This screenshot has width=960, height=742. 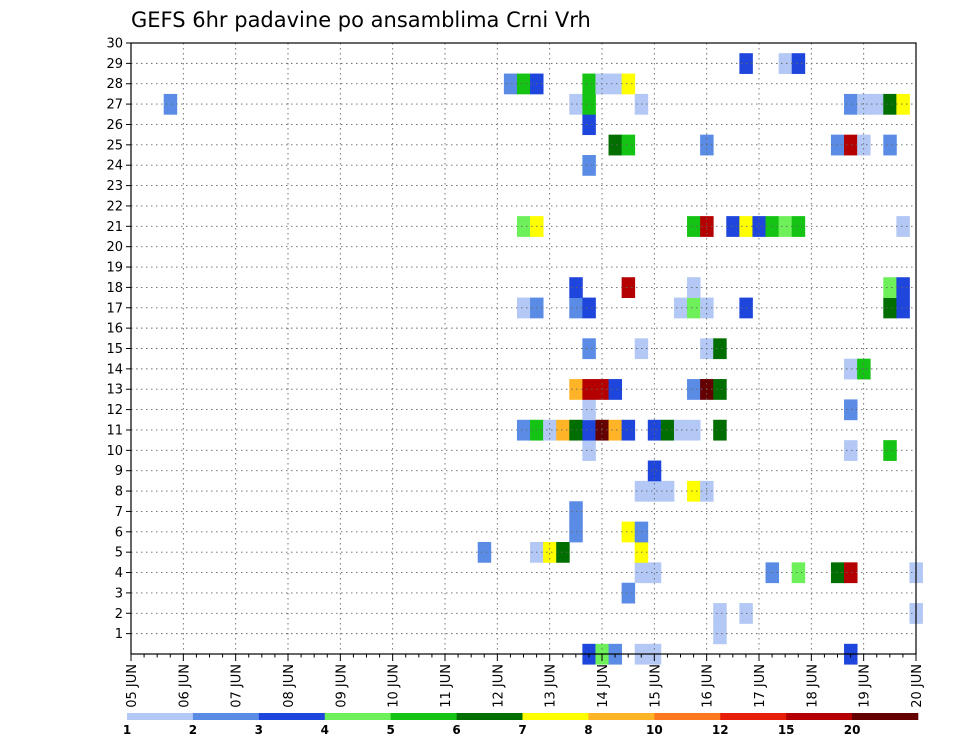 What do you see at coordinates (551, 686) in the screenshot?
I see `x-tick-label: 13 JUN` at bounding box center [551, 686].